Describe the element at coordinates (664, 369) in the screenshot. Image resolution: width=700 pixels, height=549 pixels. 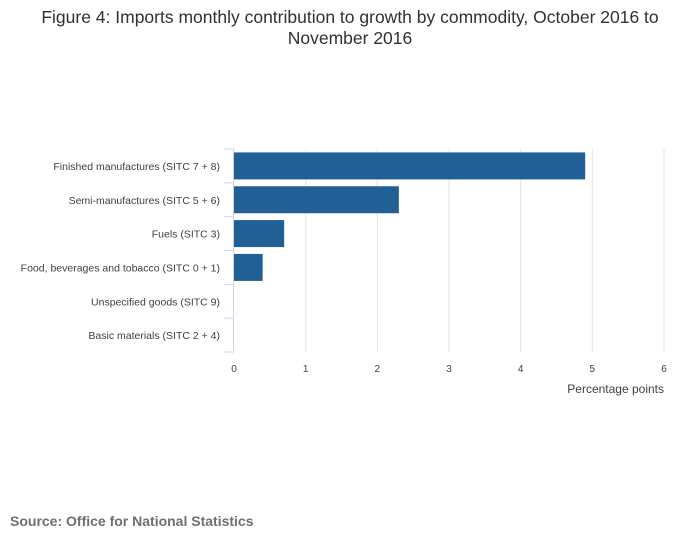
I see `x-tick-label: 6` at that location.